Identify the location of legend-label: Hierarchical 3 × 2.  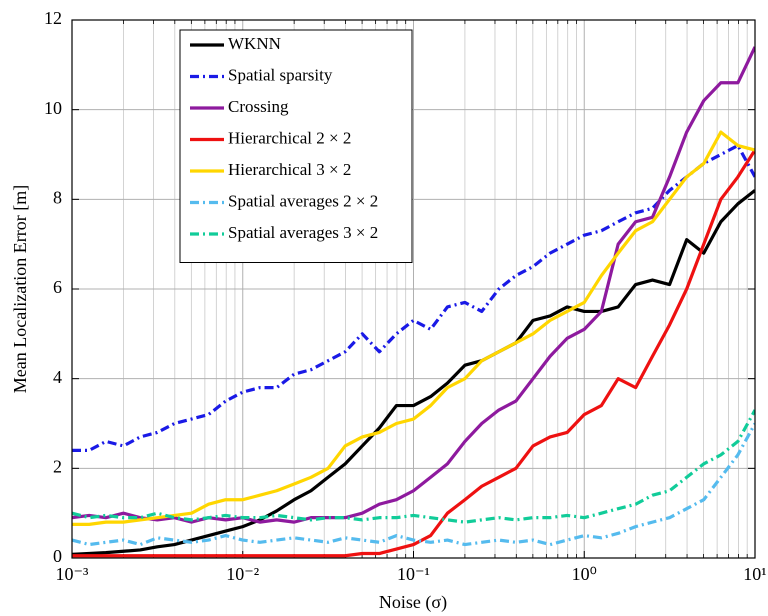
(289, 169).